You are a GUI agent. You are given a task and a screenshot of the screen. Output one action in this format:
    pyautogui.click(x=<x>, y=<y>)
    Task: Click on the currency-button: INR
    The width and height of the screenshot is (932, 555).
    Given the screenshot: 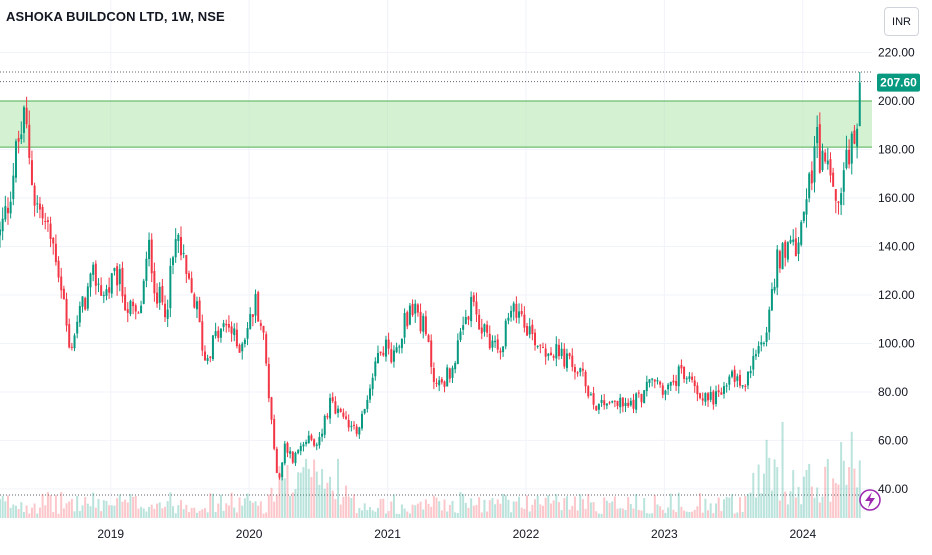 What is the action you would take?
    pyautogui.click(x=901, y=21)
    